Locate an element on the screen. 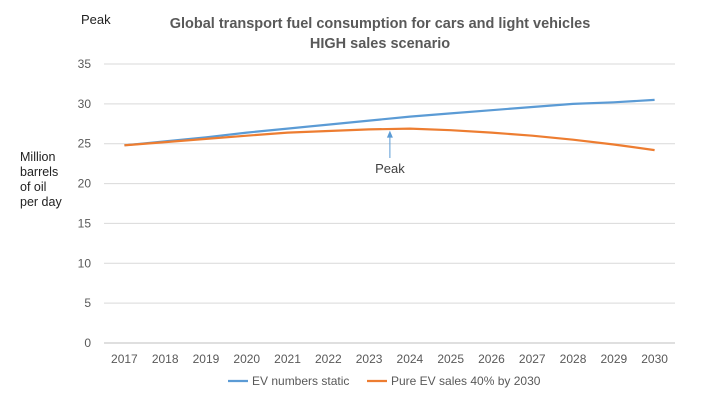  y-tick-labels: 0 5 10 15 20 25 30 35 is located at coordinates (85, 203).